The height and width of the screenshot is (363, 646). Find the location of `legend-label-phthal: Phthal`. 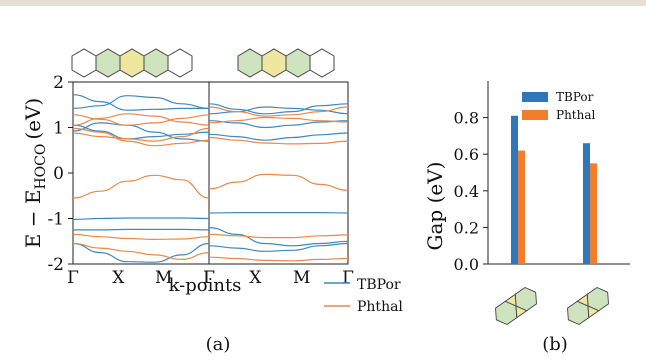

legend-label-phthal: Phthal is located at coordinates (380, 307).